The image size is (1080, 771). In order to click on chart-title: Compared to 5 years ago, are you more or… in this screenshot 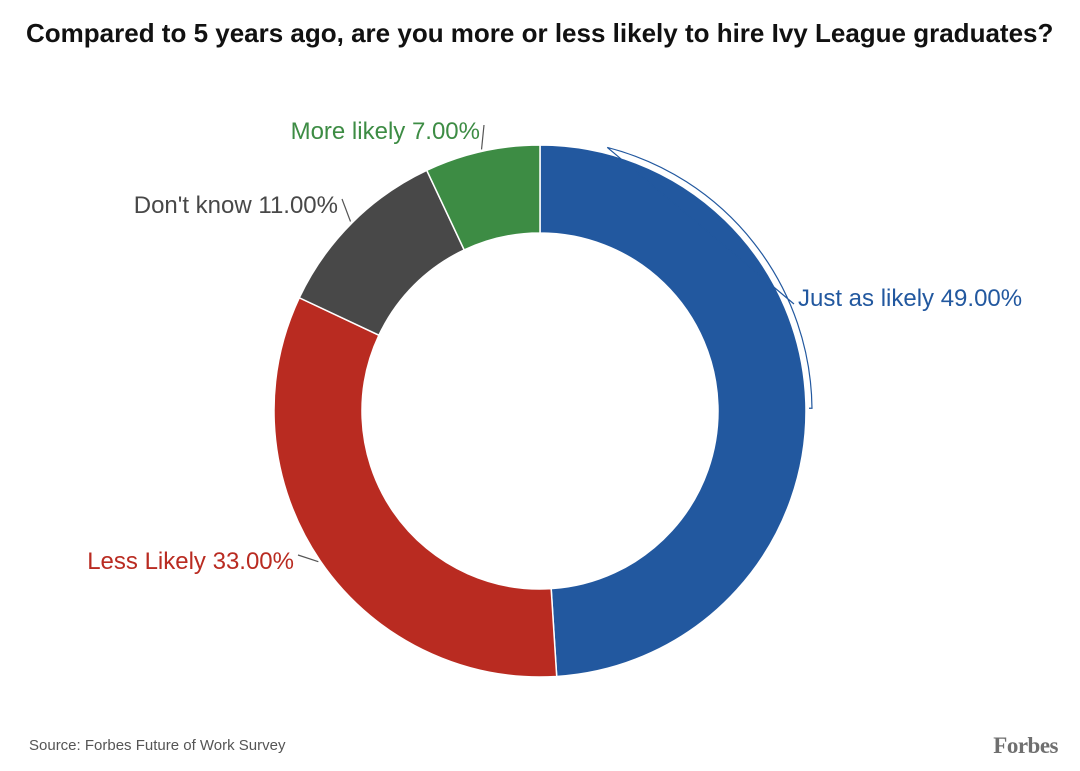, I will do `click(540, 33)`.